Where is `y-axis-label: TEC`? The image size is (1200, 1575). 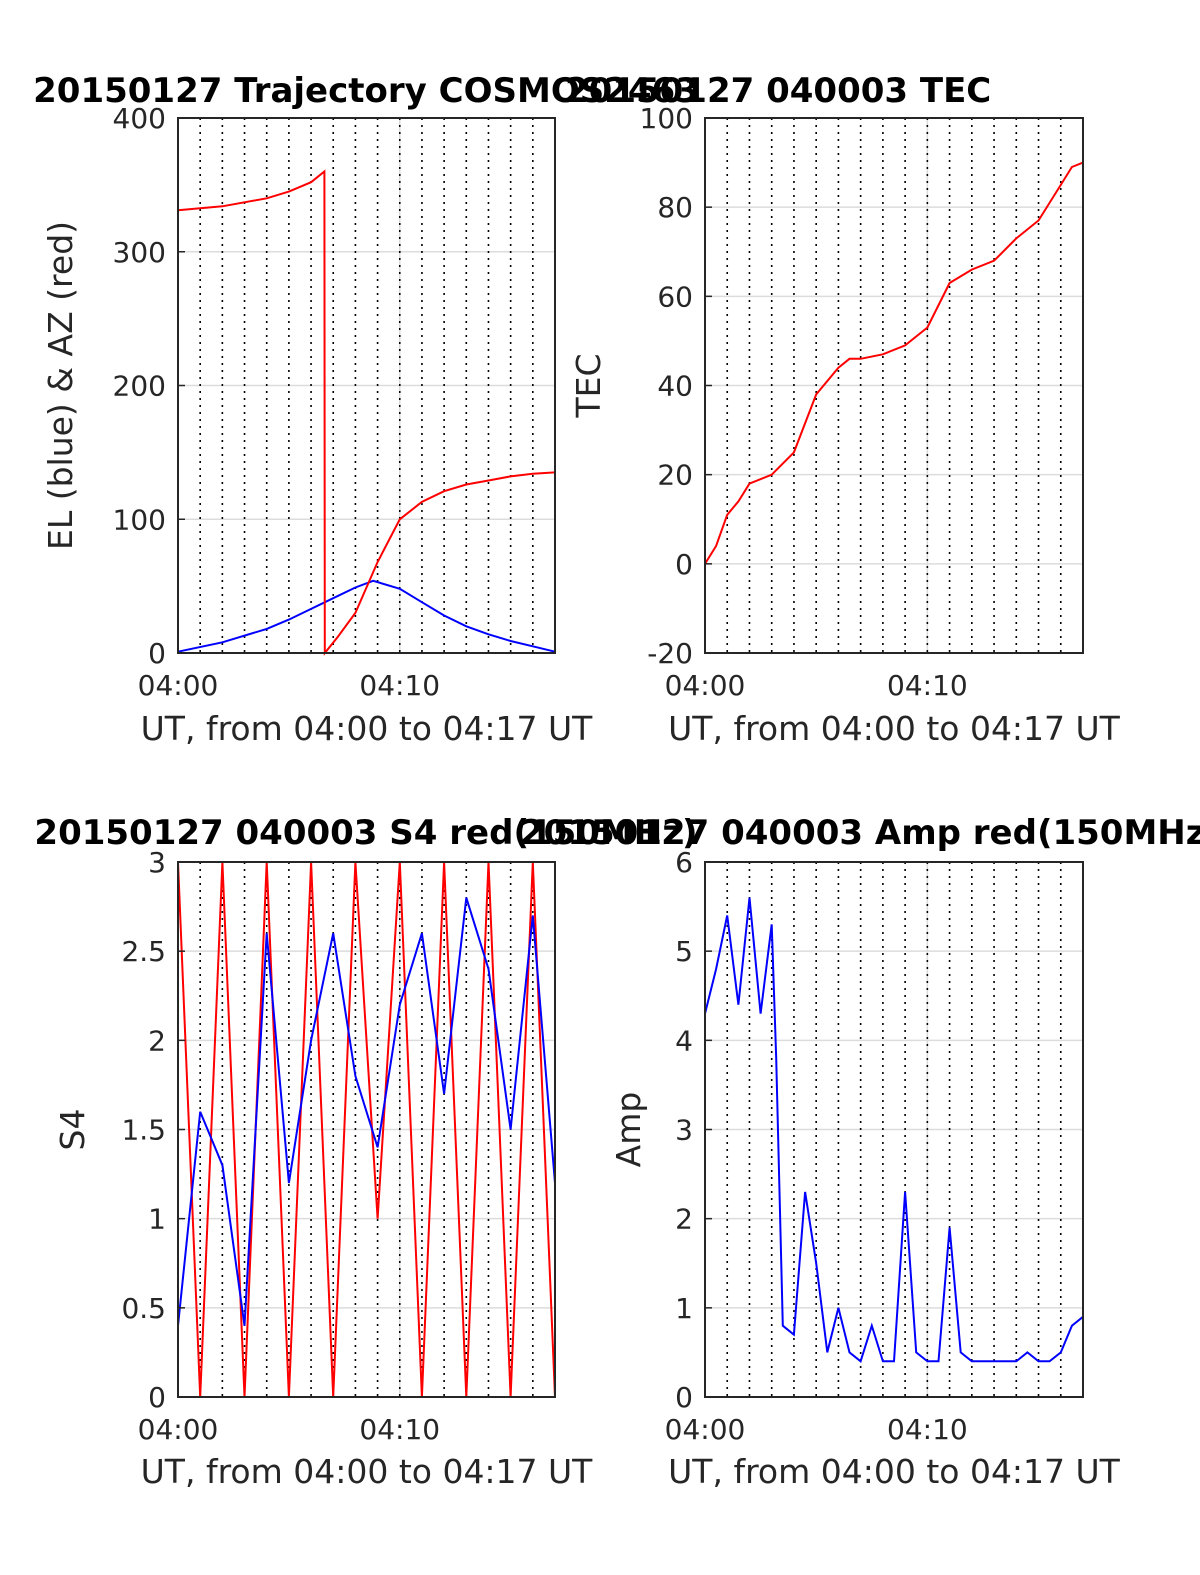 y-axis-label: TEC is located at coordinates (588, 385).